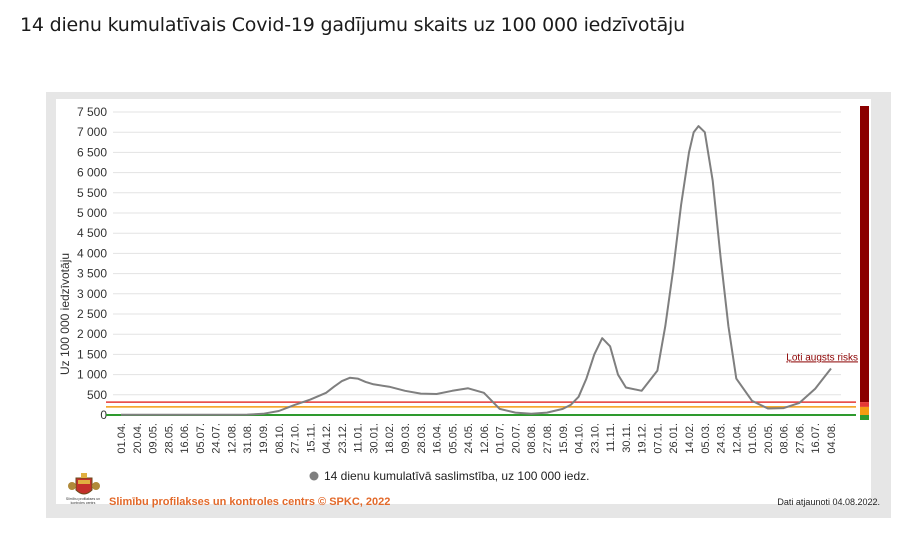 The image size is (918, 559). What do you see at coordinates (92, 173) in the screenshot?
I see `y-tick-label: 6 000` at bounding box center [92, 173].